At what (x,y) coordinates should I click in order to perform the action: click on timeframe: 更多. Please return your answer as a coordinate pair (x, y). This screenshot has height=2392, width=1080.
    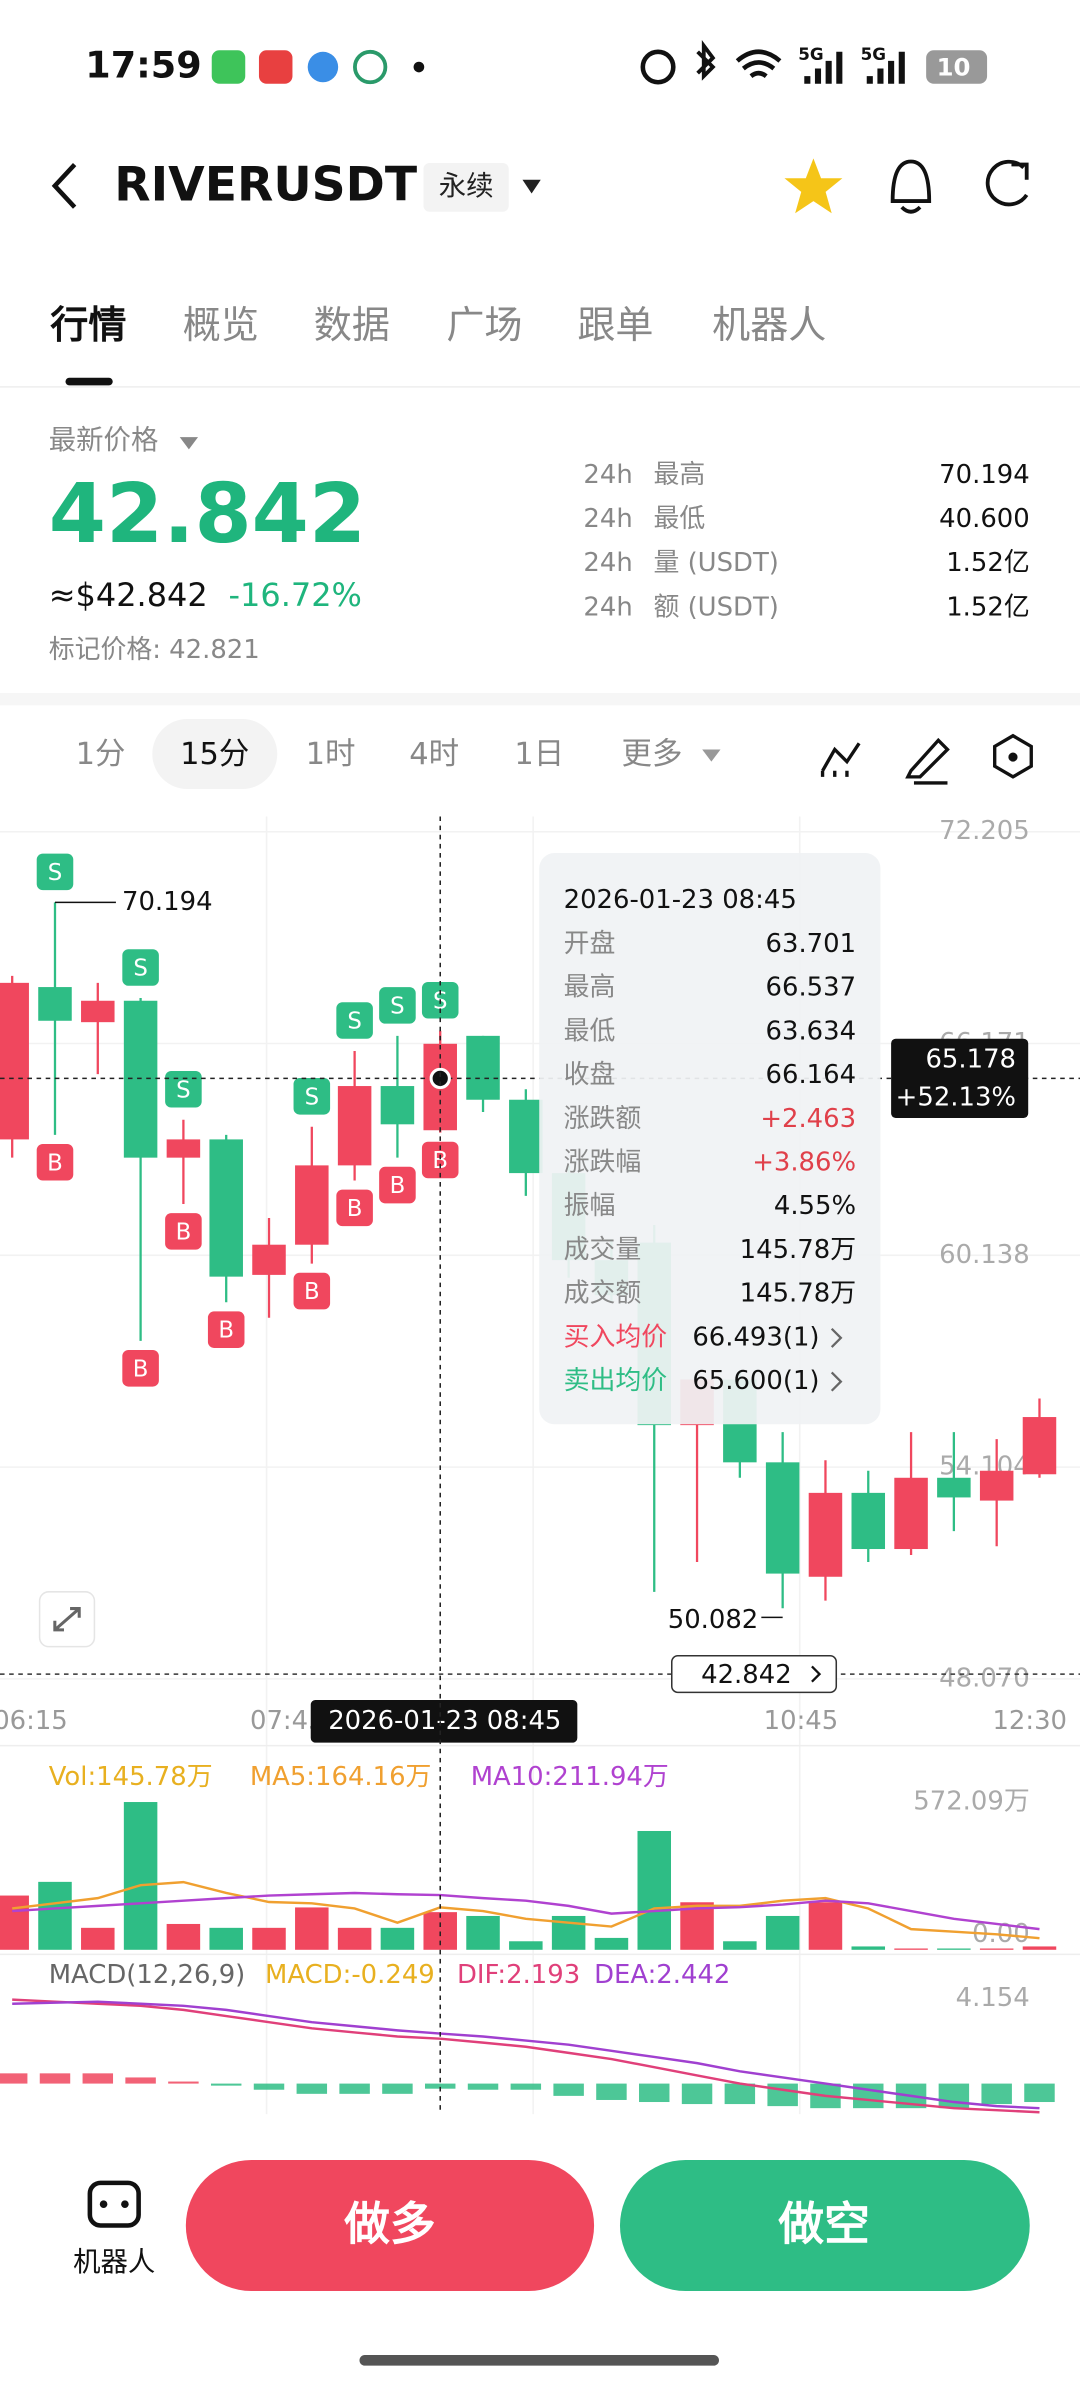
    Looking at the image, I should click on (651, 754).